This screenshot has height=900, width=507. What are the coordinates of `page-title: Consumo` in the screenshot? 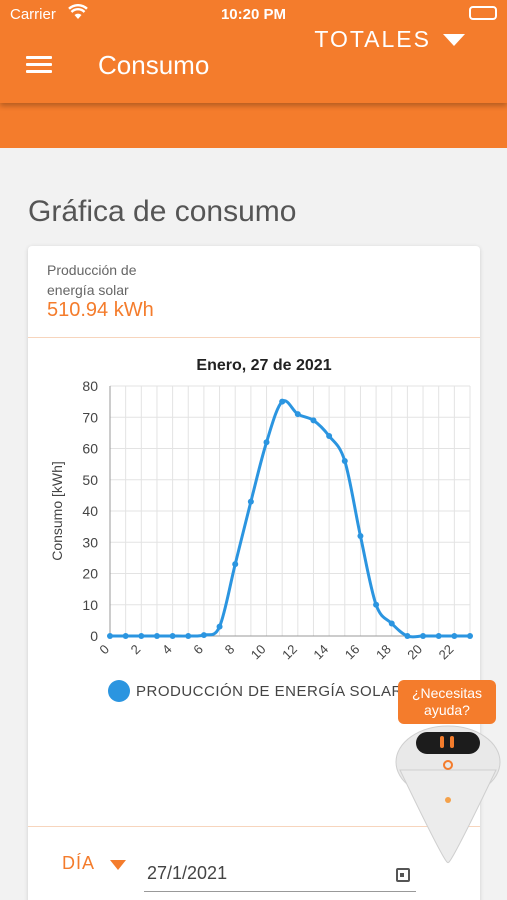 It's located at (154, 65).